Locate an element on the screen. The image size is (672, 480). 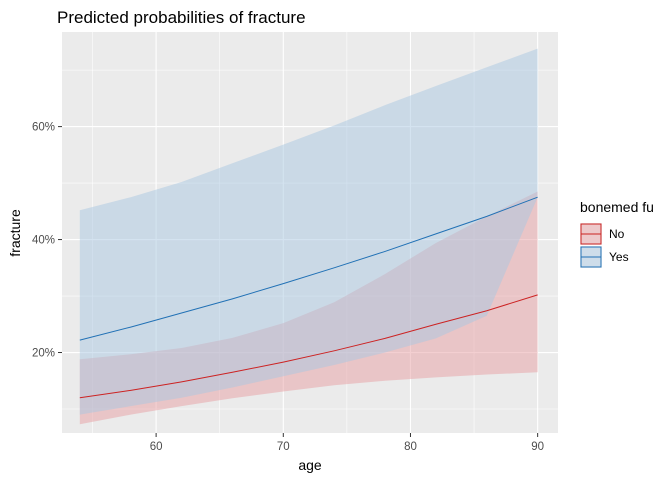
y-axis-title: fracture is located at coordinates (15, 233).